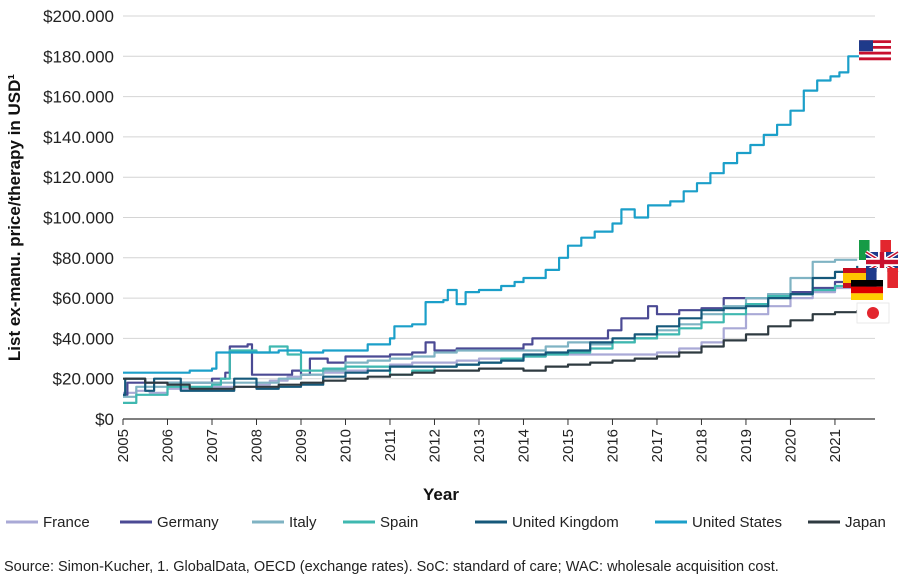 The image size is (900, 582). What do you see at coordinates (167, 445) in the screenshot?
I see `x-tick-label: 2006` at bounding box center [167, 445].